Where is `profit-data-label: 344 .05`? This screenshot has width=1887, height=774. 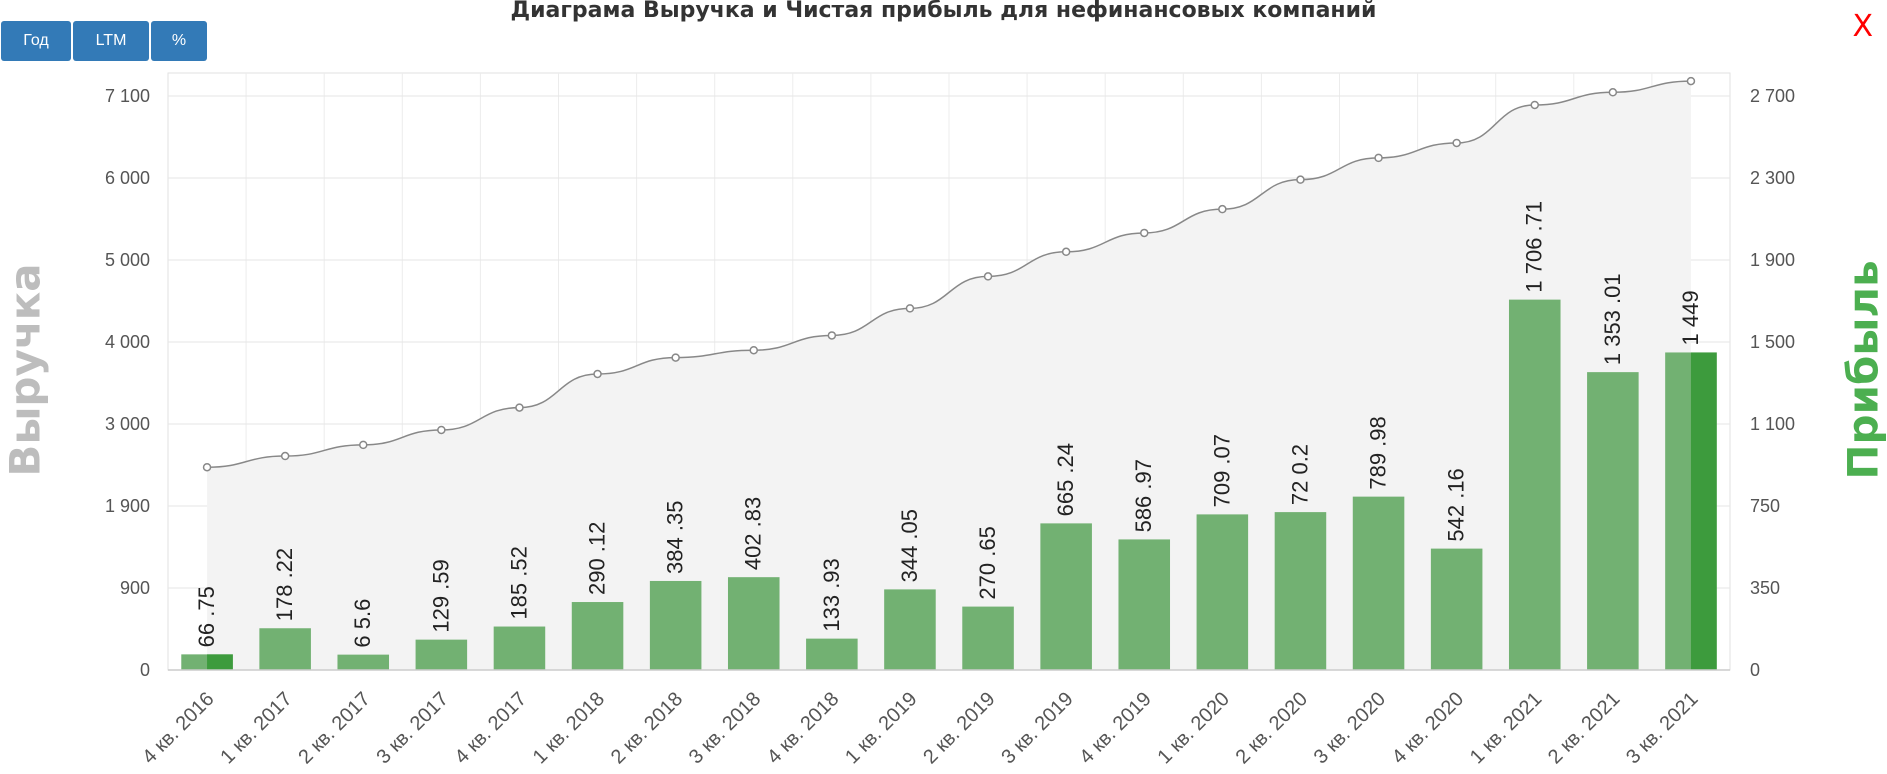
profit-data-label: 344 .05 is located at coordinates (909, 545).